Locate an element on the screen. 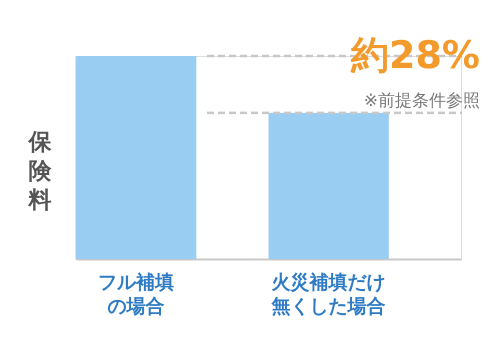 The image size is (500, 360). x-tick-label: 火災補填だけ無くした場合 is located at coordinates (328, 295).